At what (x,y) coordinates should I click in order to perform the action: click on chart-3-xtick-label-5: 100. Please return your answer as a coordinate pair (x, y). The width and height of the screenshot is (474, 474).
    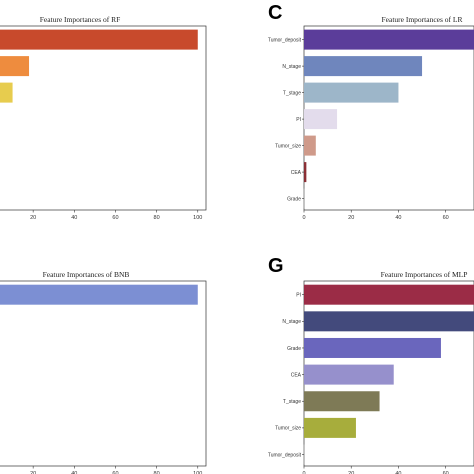
    Looking at the image, I should click on (197, 472).